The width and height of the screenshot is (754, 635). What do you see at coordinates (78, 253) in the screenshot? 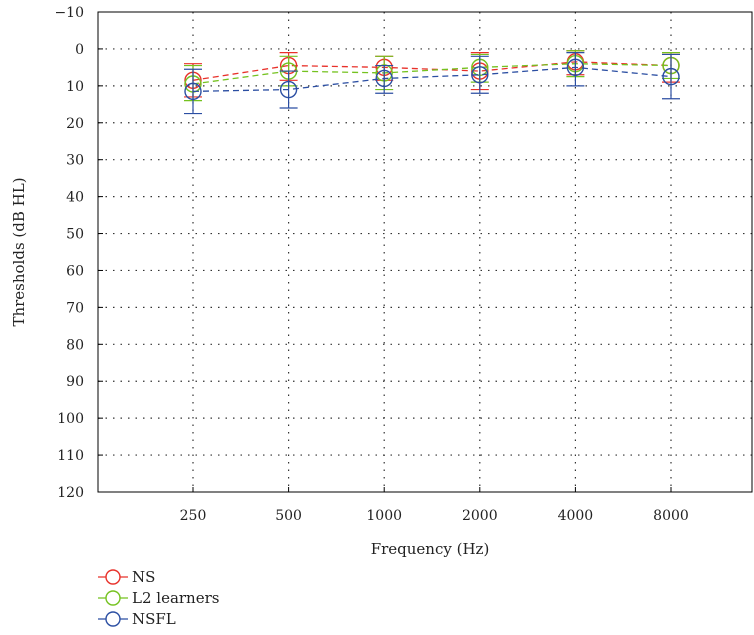
I see `y-axis: −10 0 10 20 30 40 50 60 70 80 90 100 110 120` at bounding box center [78, 253].